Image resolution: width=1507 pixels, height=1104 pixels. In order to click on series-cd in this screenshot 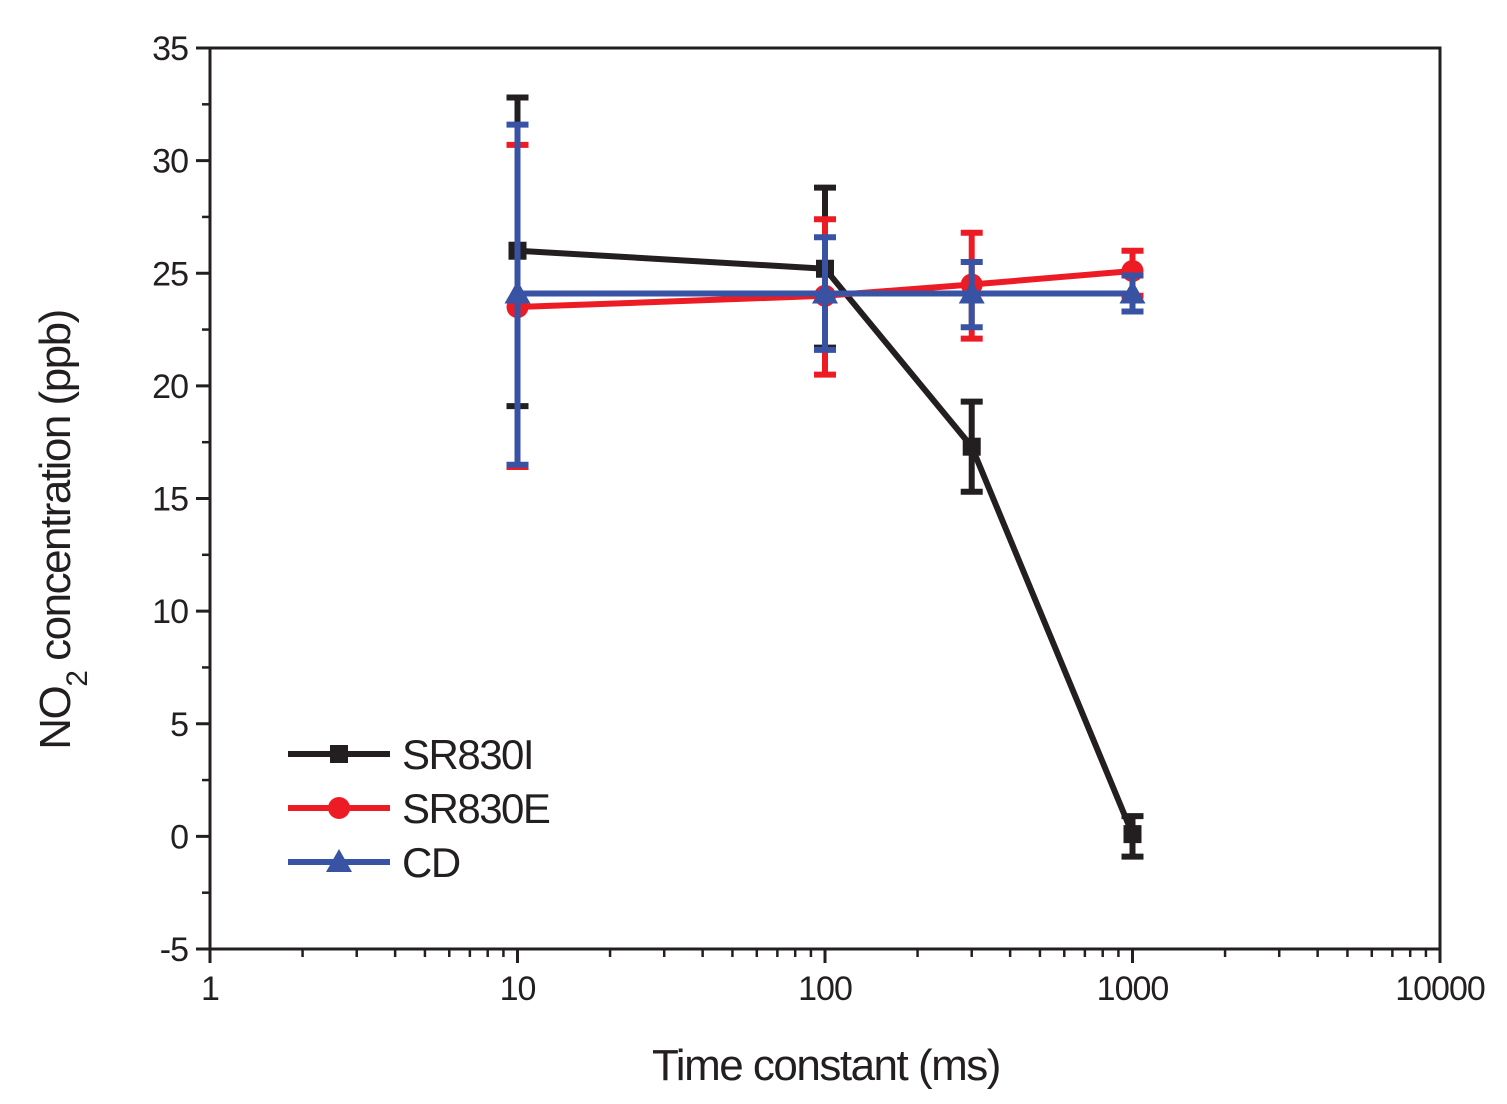, I will do `click(825, 294)`.